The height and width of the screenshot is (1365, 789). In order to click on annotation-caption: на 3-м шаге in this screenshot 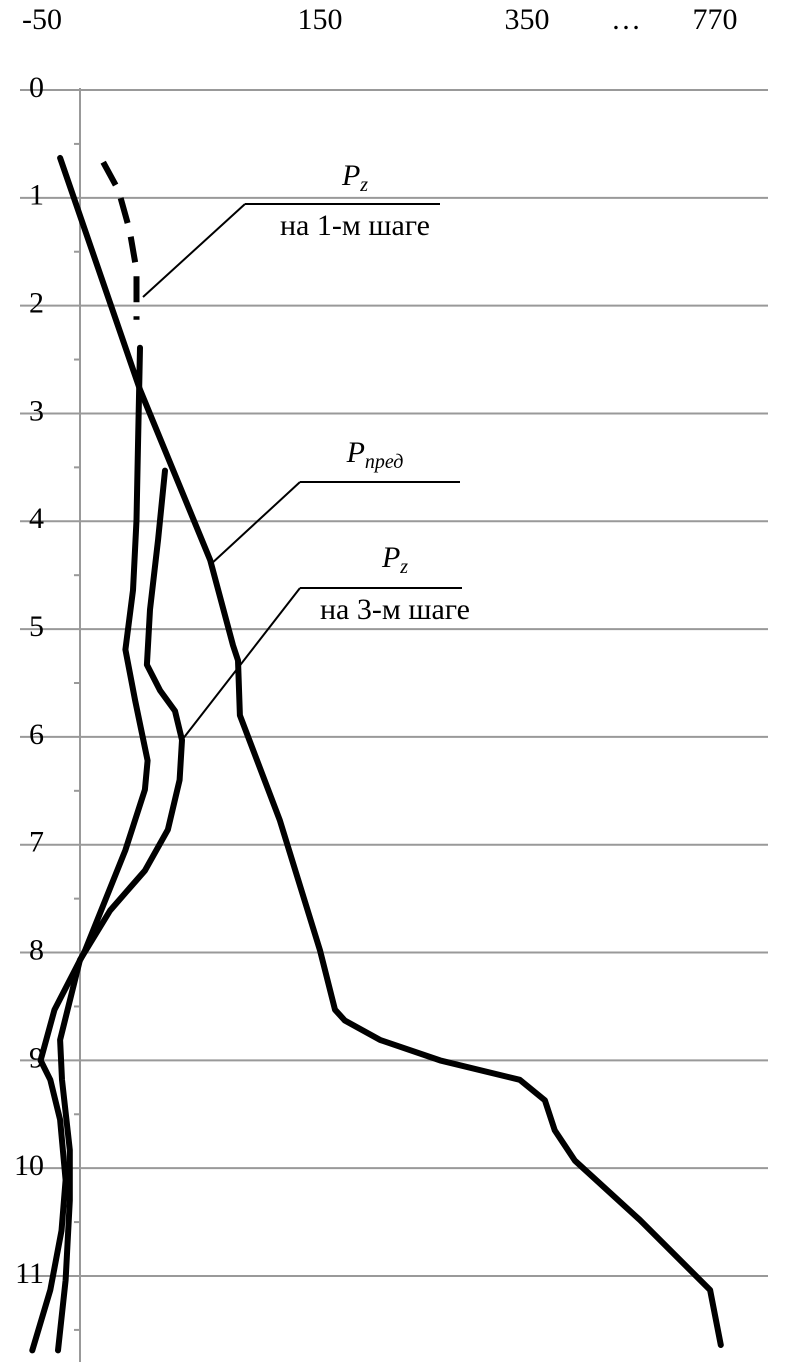, I will do `click(395, 609)`.